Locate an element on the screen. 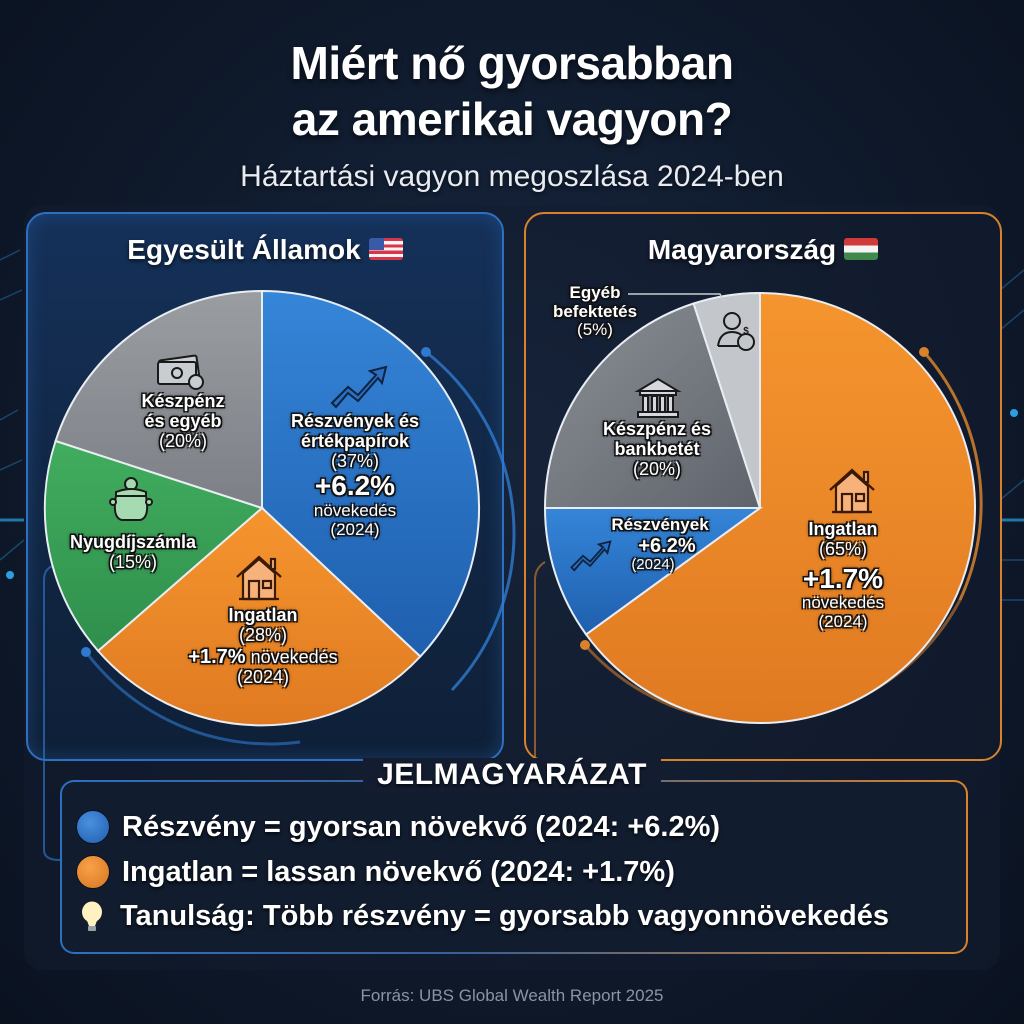 The width and height of the screenshot is (1024, 1024). us-panel-title: Egyesült Államok is located at coordinates (265, 250).